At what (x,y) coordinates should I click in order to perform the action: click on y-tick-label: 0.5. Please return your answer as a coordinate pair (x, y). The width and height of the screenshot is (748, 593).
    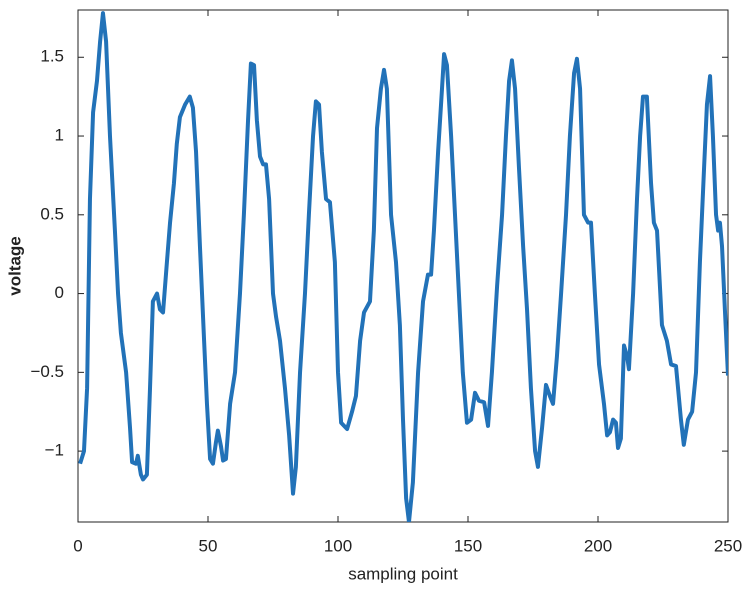
    Looking at the image, I should click on (52, 213).